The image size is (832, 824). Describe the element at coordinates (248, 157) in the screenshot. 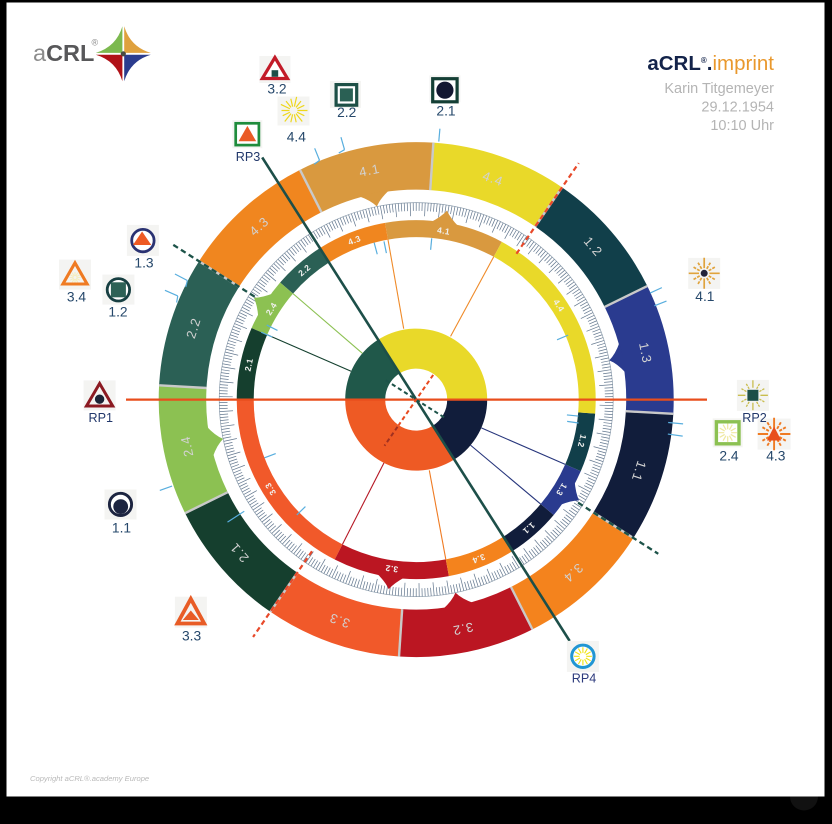

I see `svg-text: RP3` at that location.